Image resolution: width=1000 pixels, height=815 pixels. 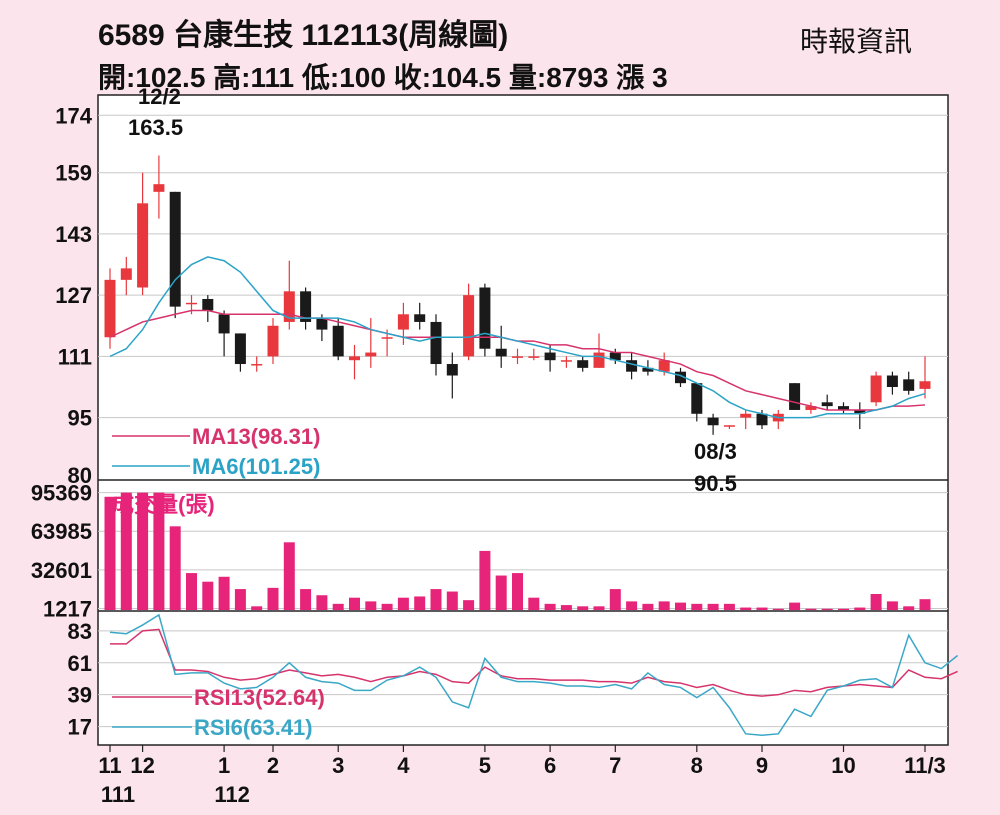 I want to click on x-tick-label: 7, so click(x=615, y=765).